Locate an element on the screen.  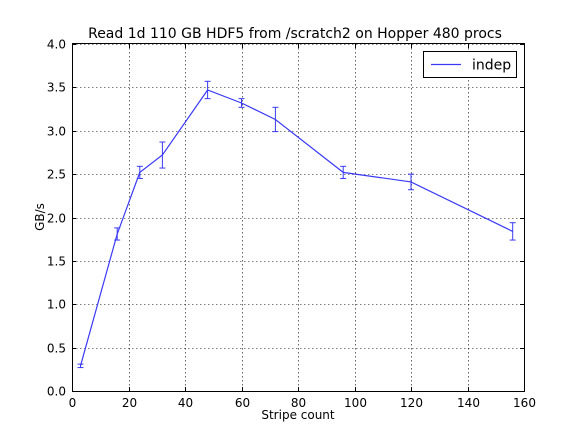
x-tick-label: 120 is located at coordinates (411, 403).